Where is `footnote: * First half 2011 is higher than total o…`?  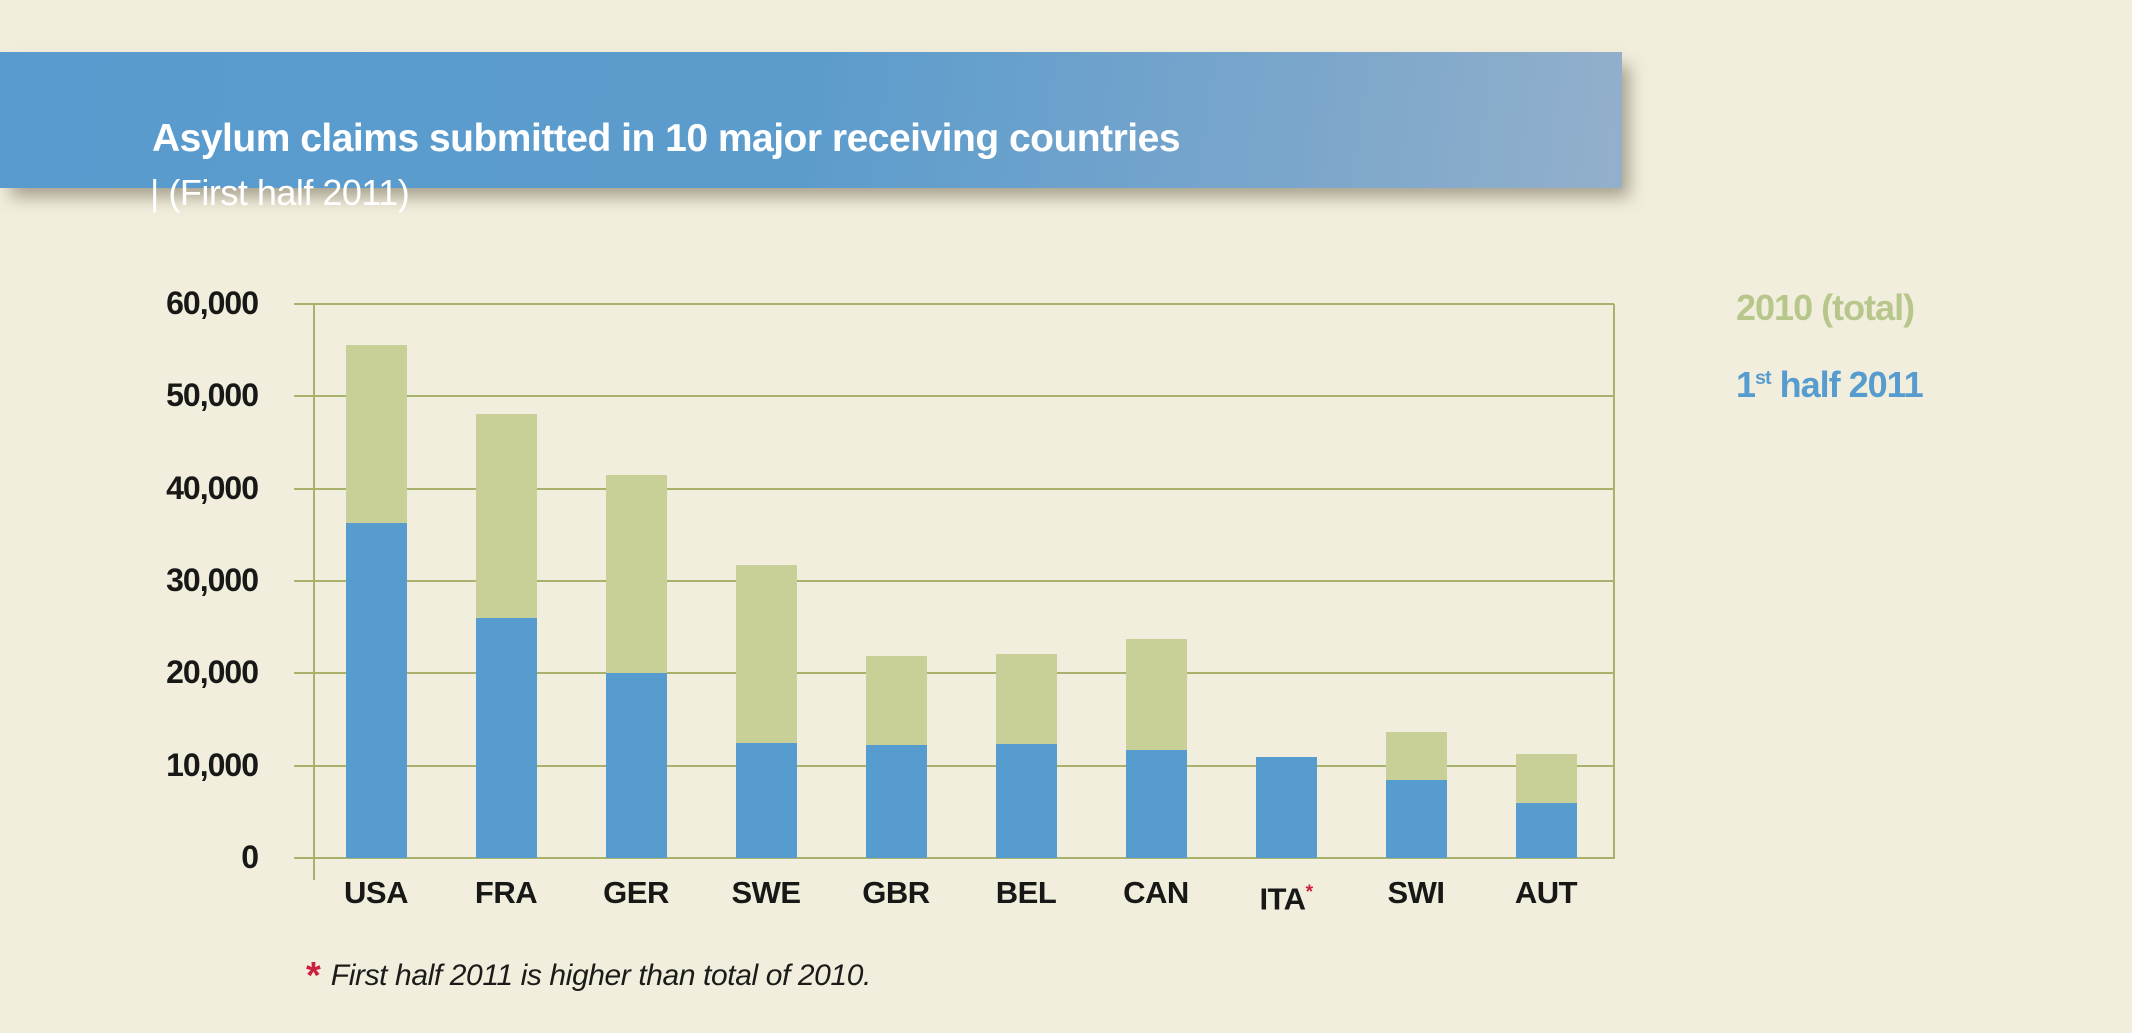 footnote: * First half 2011 is higher than total o… is located at coordinates (589, 974).